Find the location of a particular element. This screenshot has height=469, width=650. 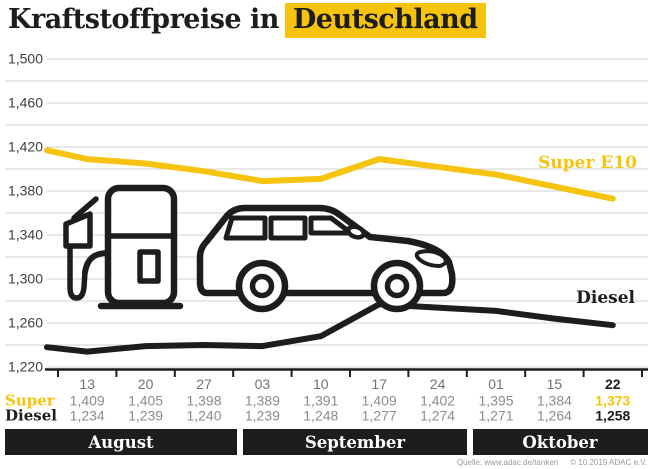

month-bands: August September Oktober is located at coordinates (326, 442).